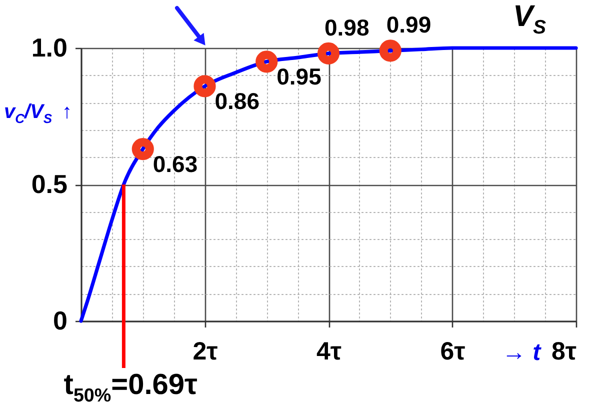  Describe the element at coordinates (563, 352) in the screenshot. I see `x-tick-label: 8τ` at that location.